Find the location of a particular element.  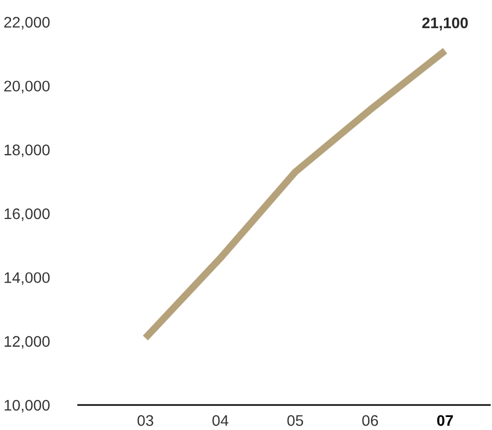

annotation: 21,100 is located at coordinates (445, 23).